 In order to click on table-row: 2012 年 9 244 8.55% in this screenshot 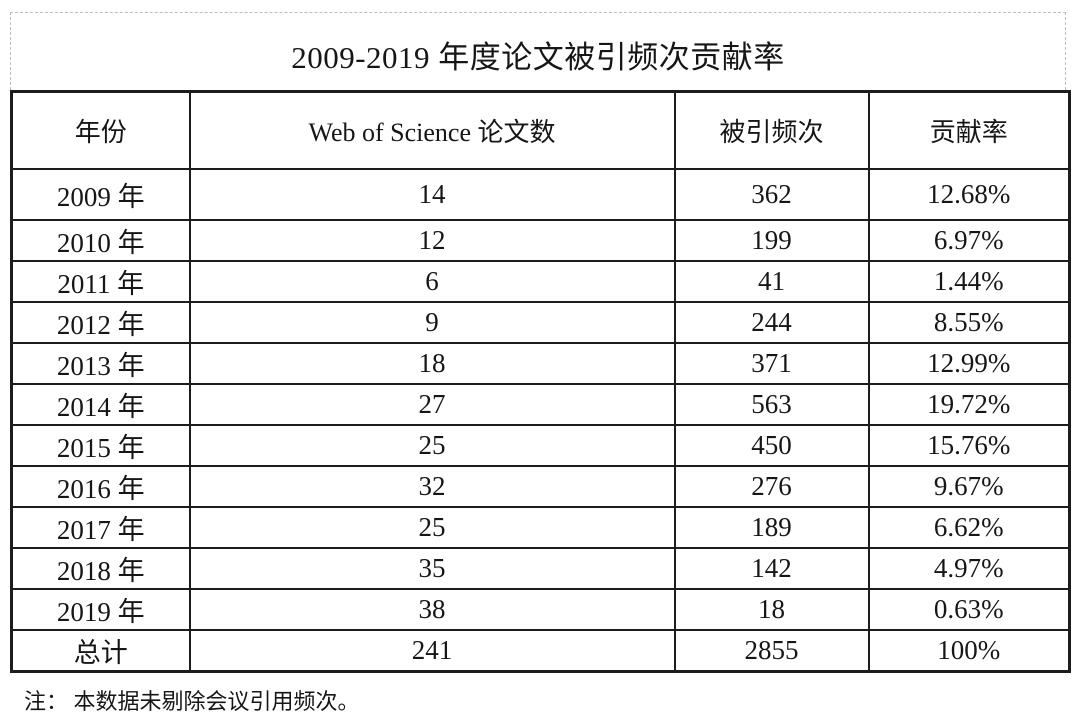, I will do `click(540, 322)`.